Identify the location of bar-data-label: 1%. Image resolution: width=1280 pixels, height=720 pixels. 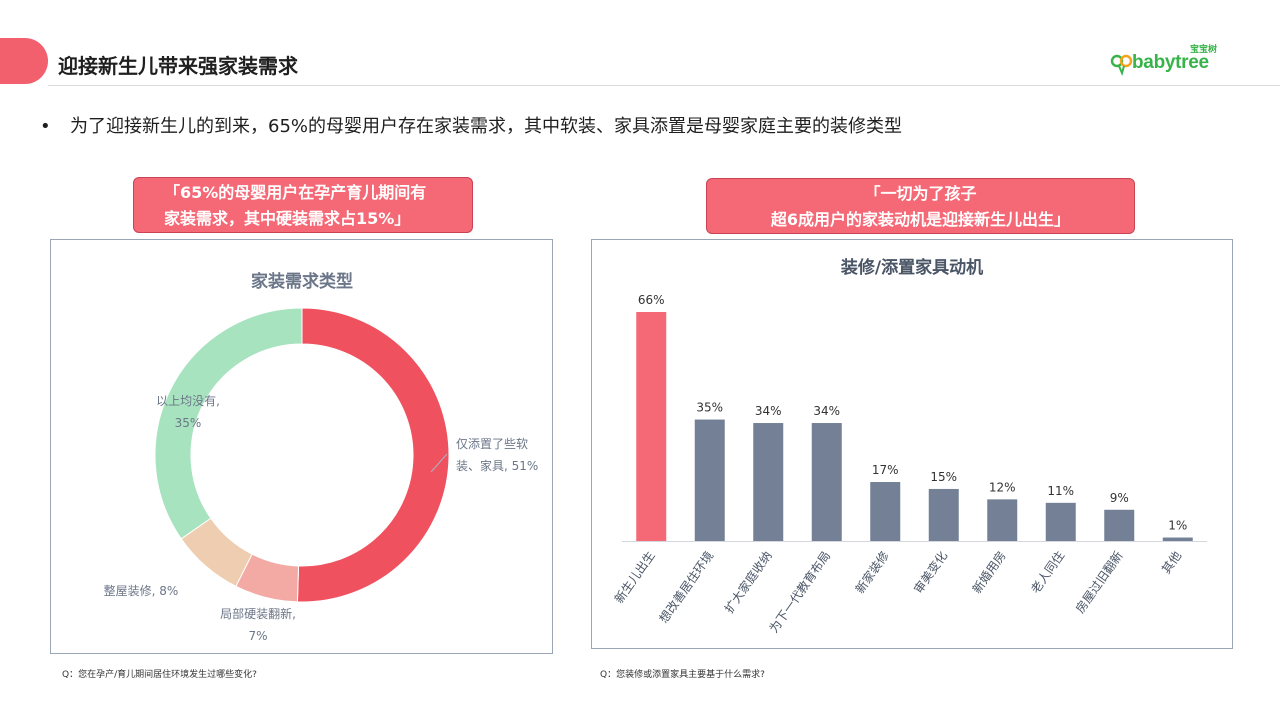
(1177, 526).